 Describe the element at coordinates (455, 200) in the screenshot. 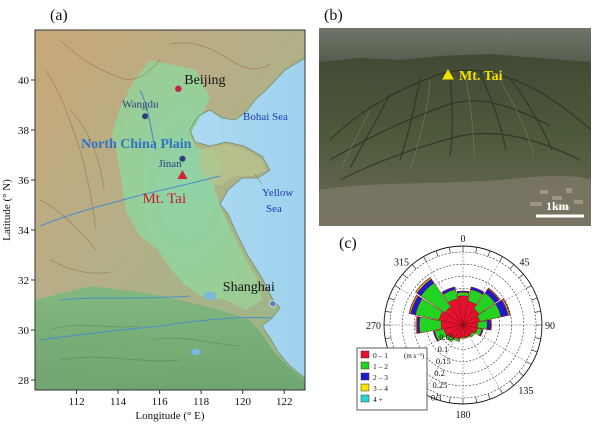

I see `foreground-valley` at that location.